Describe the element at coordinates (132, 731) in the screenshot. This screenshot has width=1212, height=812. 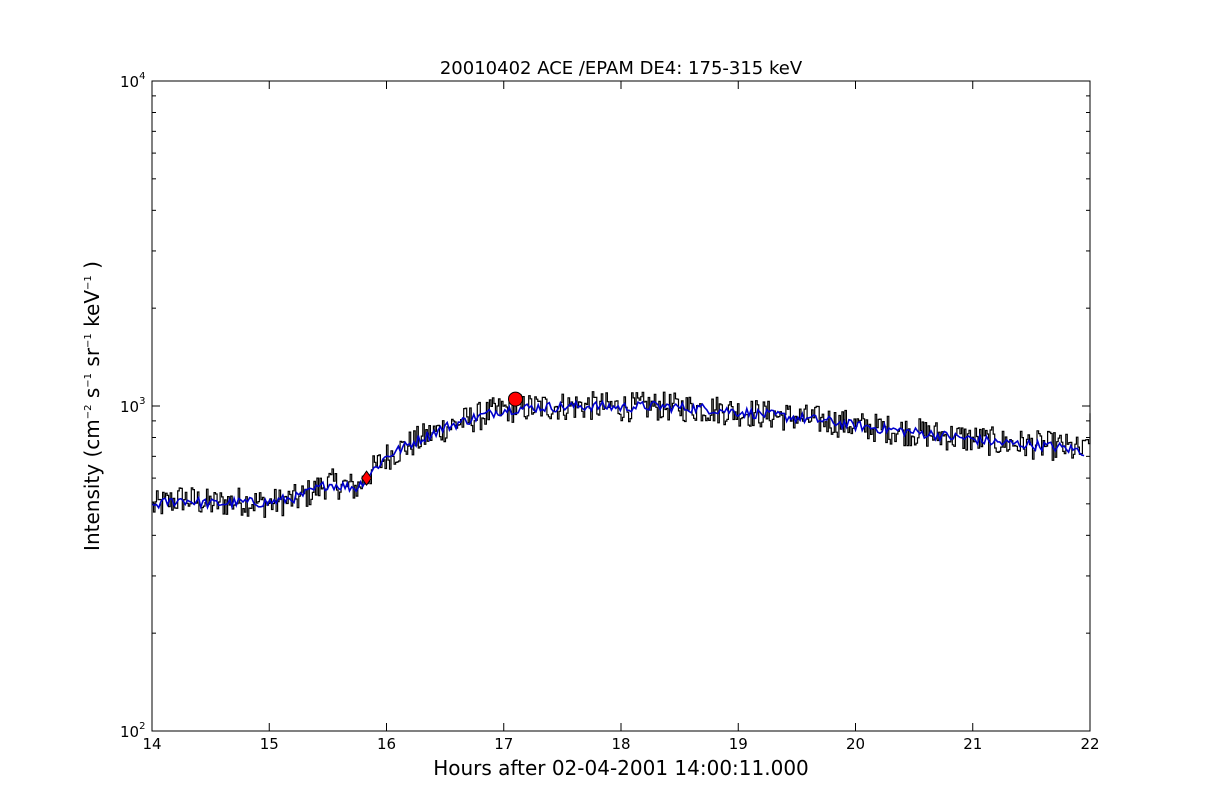
I see `y-tick-label: 10²` at that location.